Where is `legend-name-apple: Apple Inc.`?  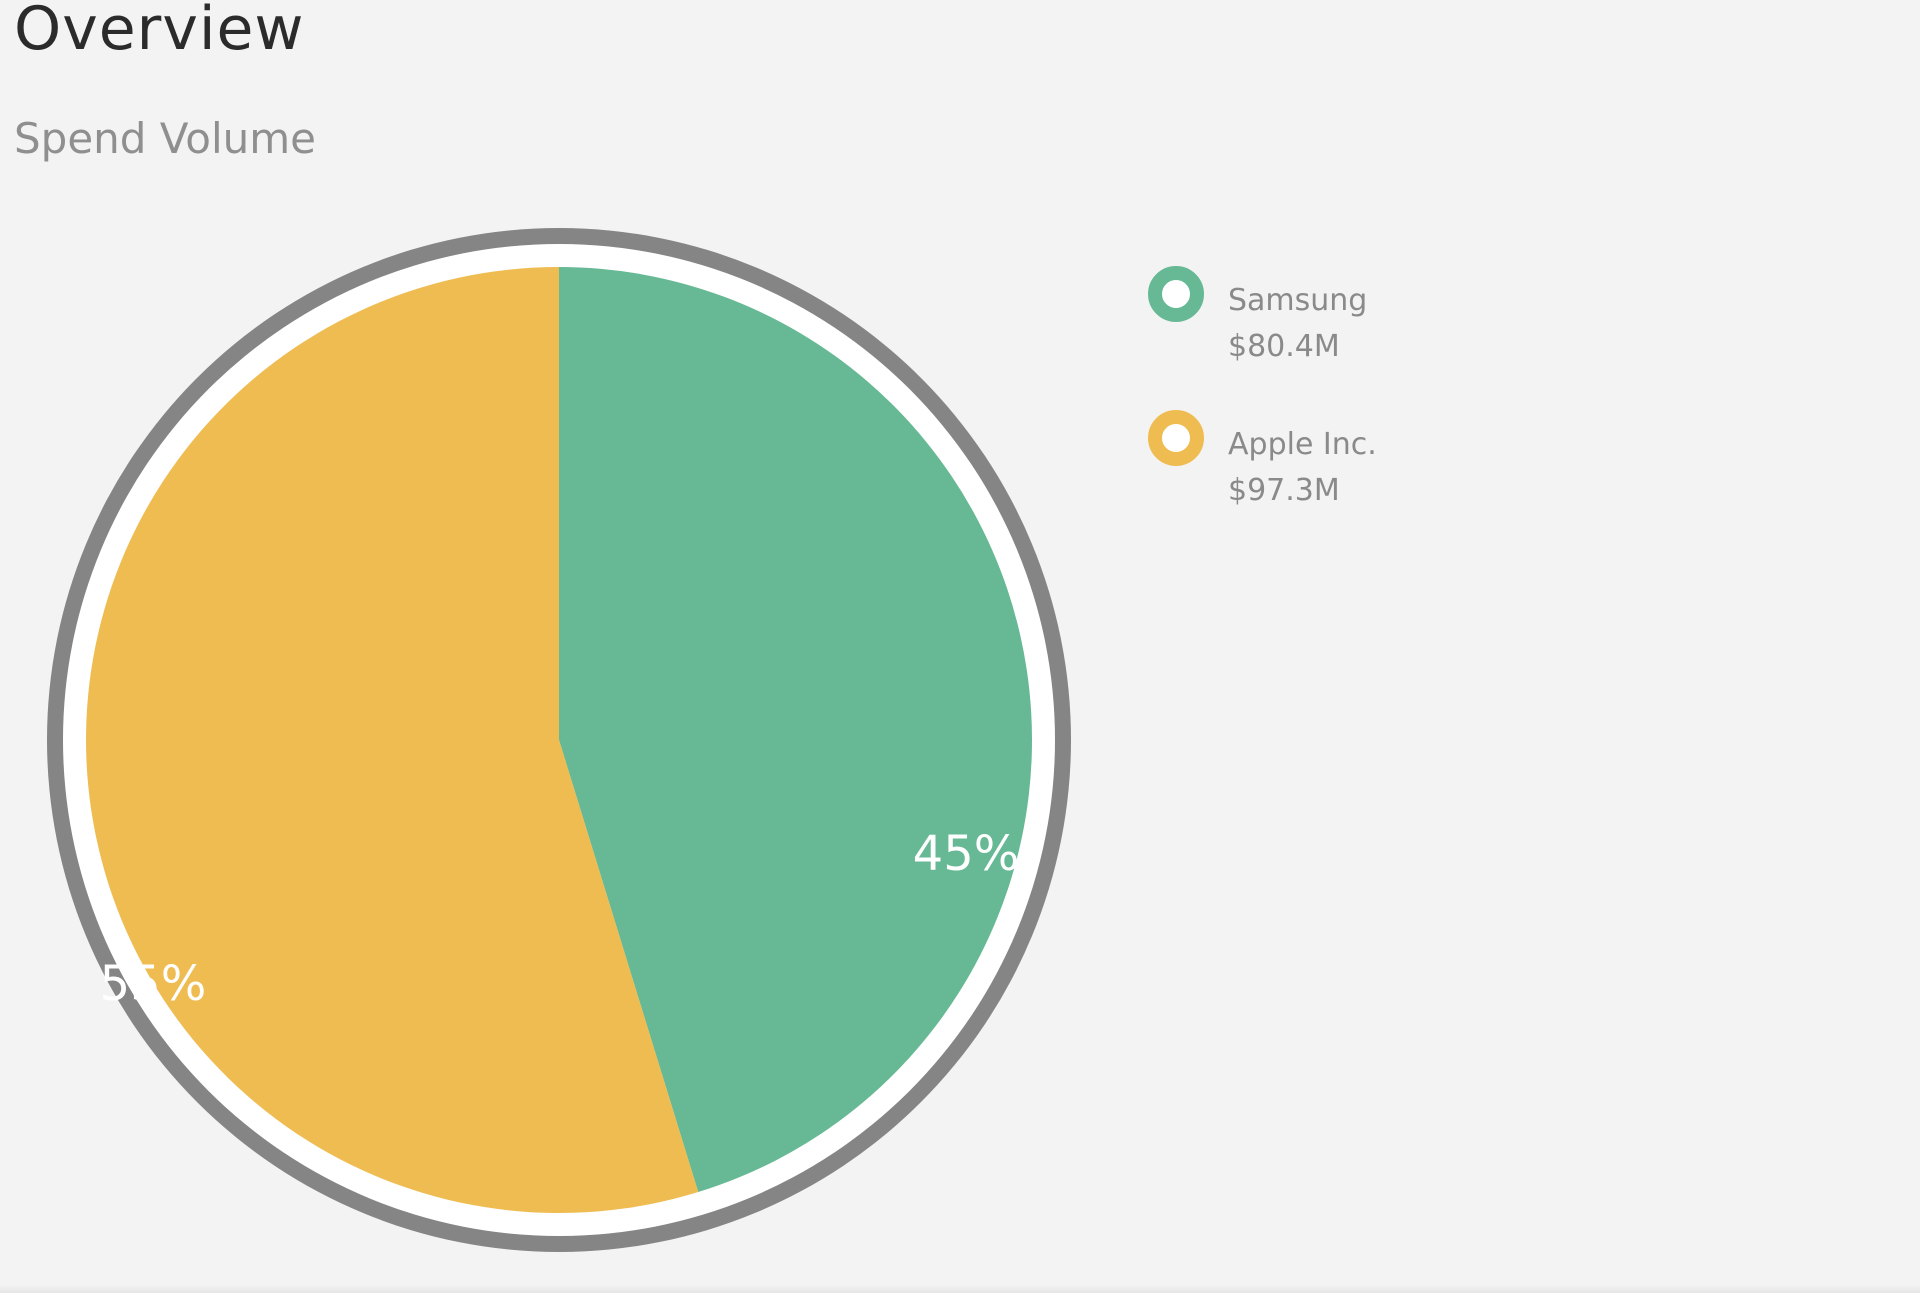 legend-name-apple: Apple Inc. is located at coordinates (1302, 444).